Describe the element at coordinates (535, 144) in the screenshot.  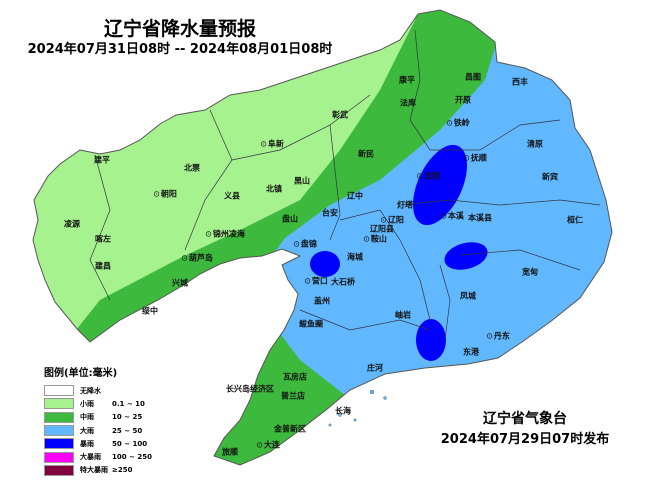
I see `place-label: 清原` at that location.